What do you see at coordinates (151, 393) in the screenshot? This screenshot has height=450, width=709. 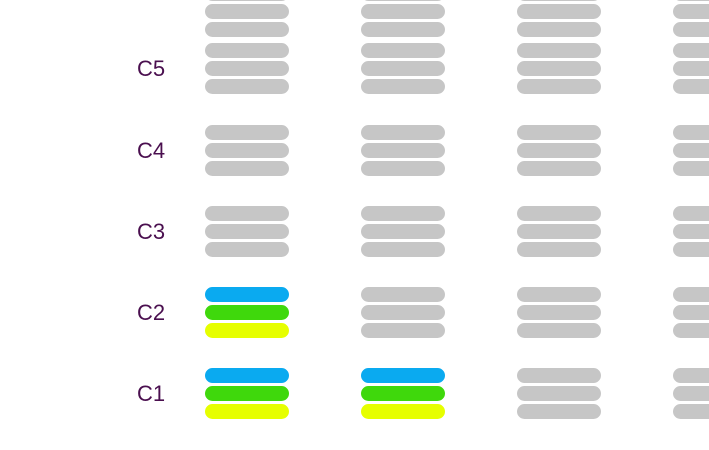 I see `row-label-c1: C1` at bounding box center [151, 393].